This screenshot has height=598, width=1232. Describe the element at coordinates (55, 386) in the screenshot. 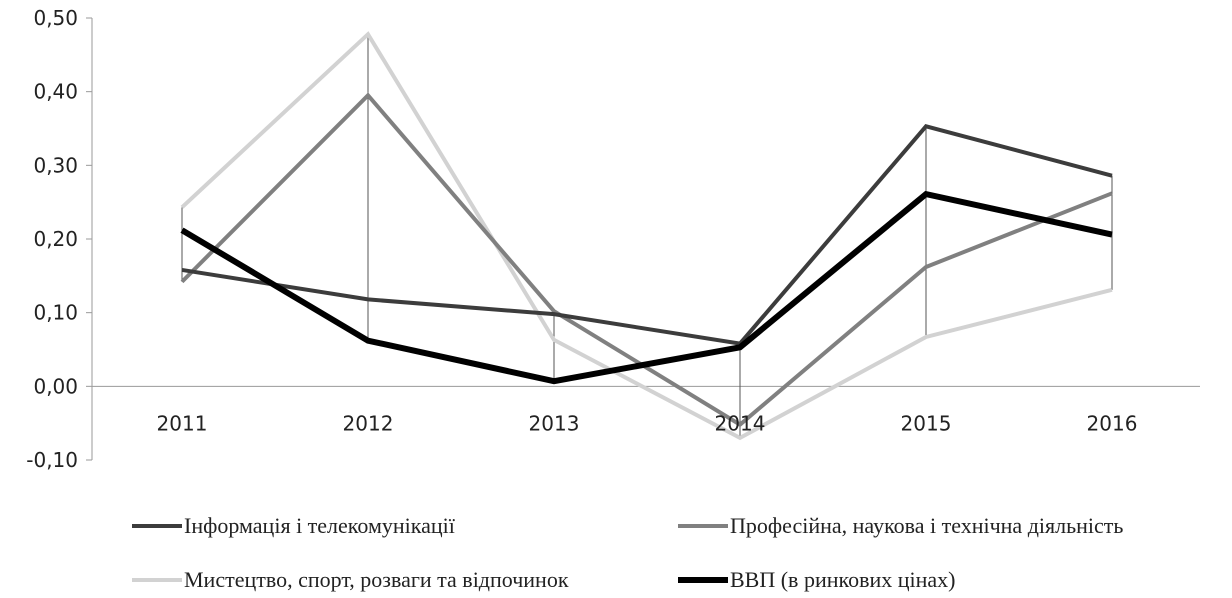

I see `y-tick-label: 0,00` at that location.